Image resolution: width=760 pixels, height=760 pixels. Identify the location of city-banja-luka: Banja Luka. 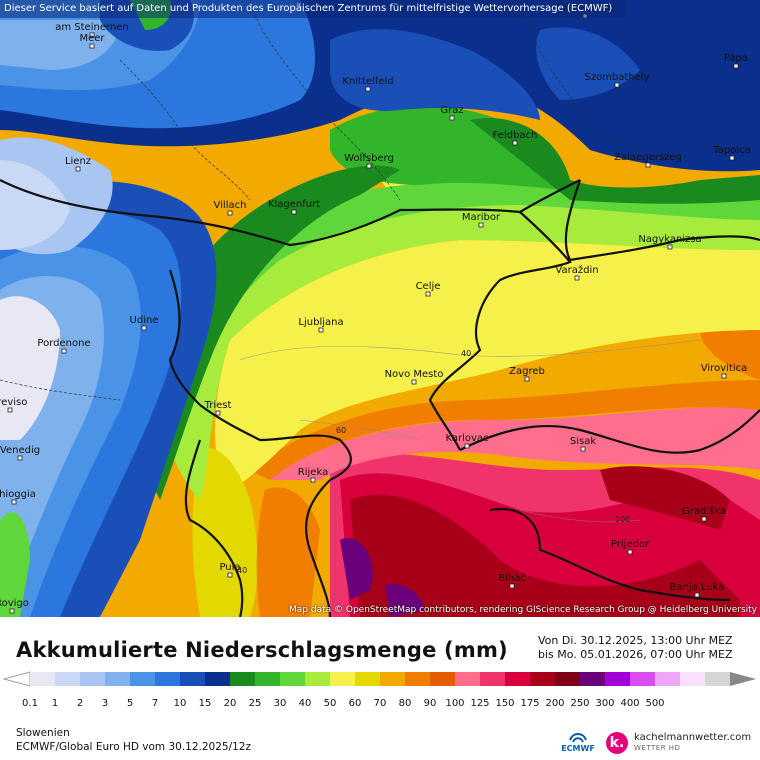
(697, 590).